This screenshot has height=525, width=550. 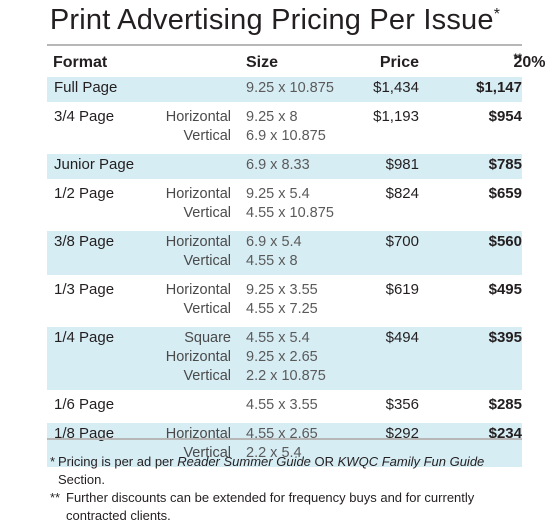 What do you see at coordinates (505, 337) in the screenshot?
I see `row-discount-price: $395` at bounding box center [505, 337].